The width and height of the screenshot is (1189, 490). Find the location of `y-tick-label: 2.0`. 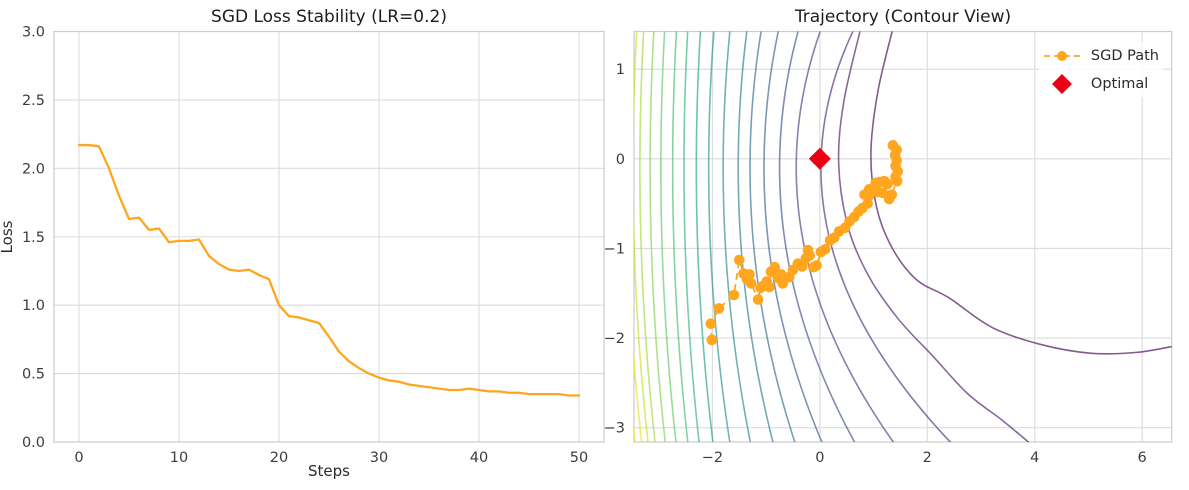

y-tick-label: 2.0 is located at coordinates (33, 169).